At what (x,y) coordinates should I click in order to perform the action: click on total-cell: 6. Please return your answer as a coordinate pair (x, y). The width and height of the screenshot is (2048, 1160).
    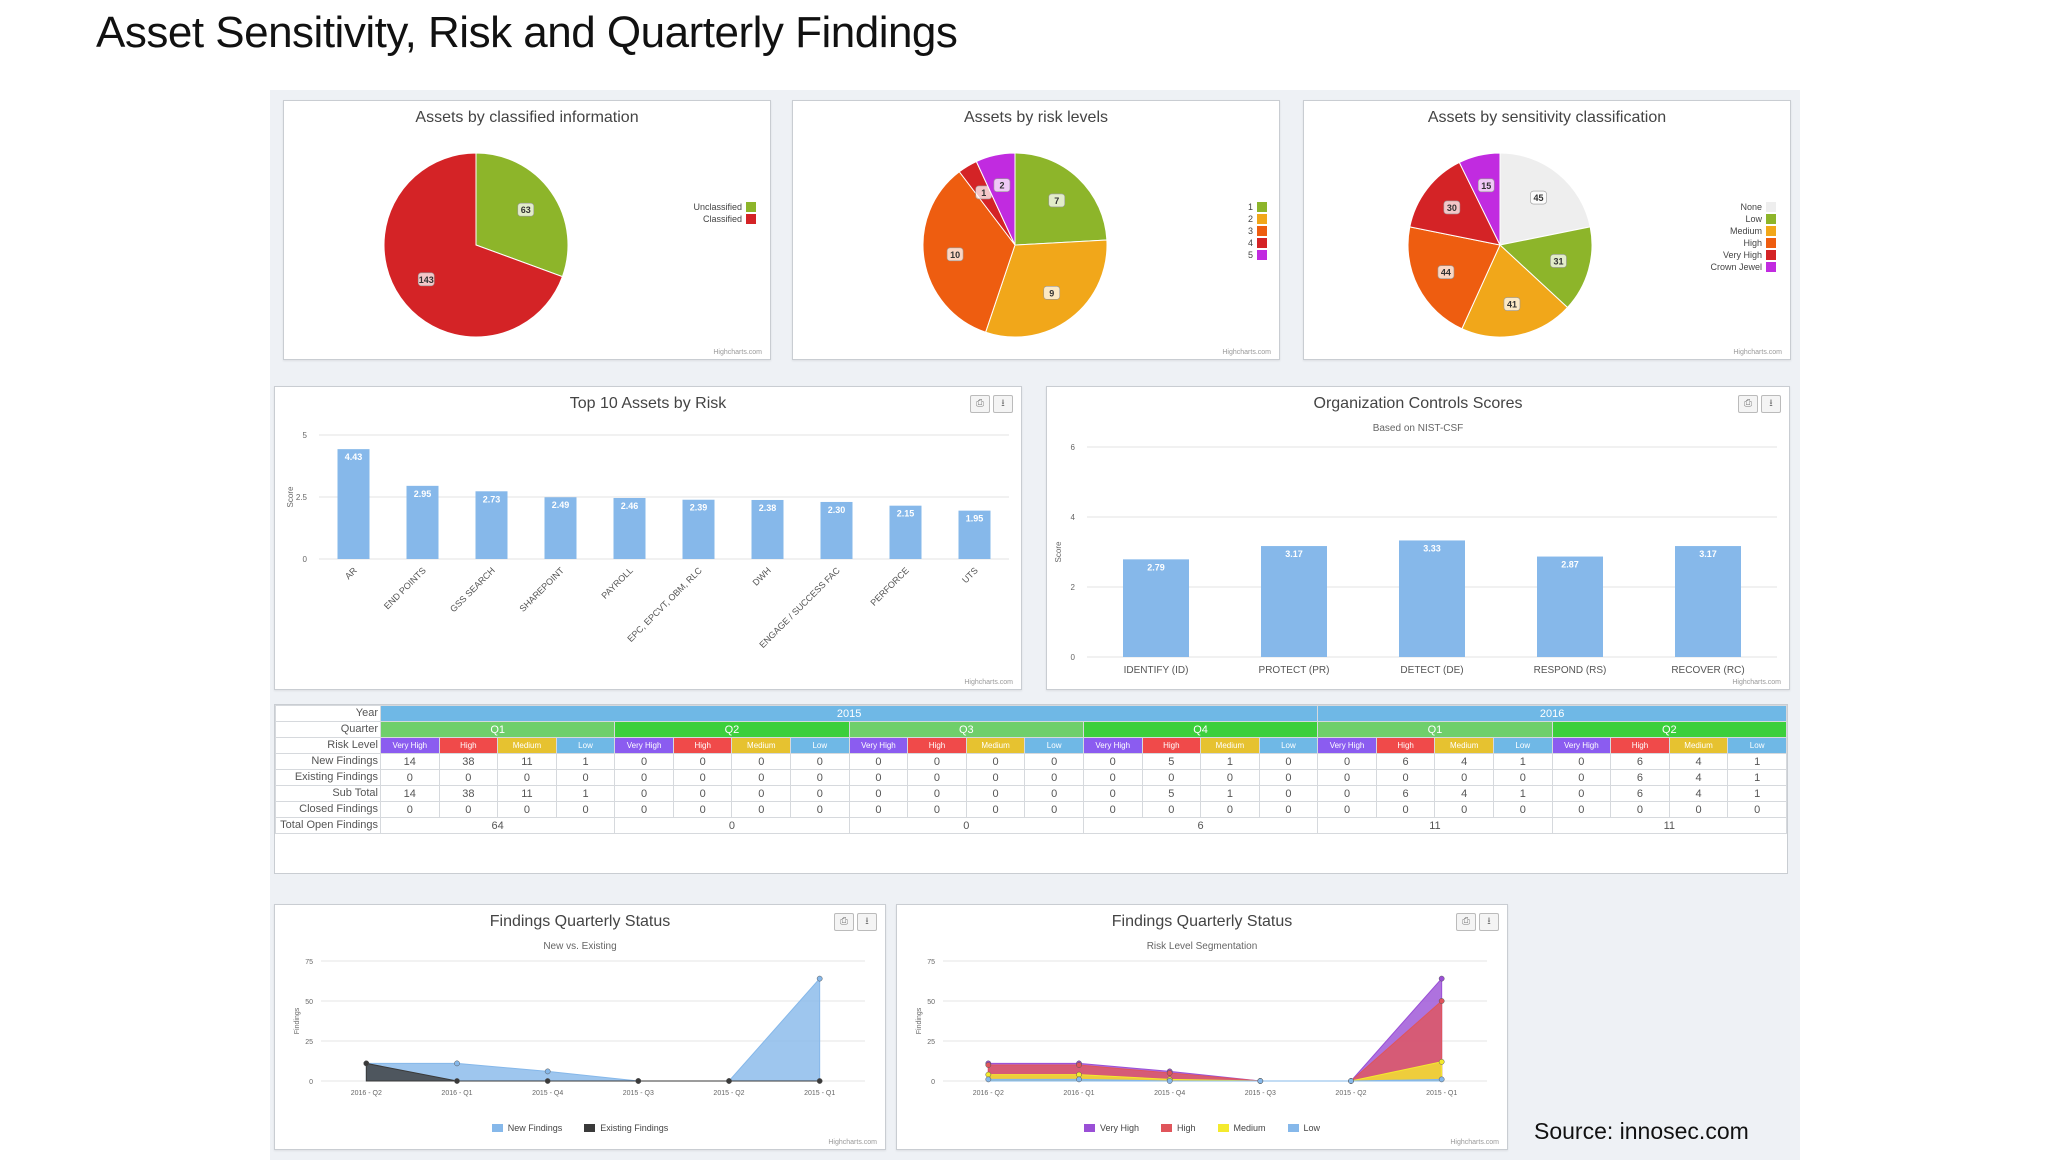
    Looking at the image, I should click on (1200, 825).